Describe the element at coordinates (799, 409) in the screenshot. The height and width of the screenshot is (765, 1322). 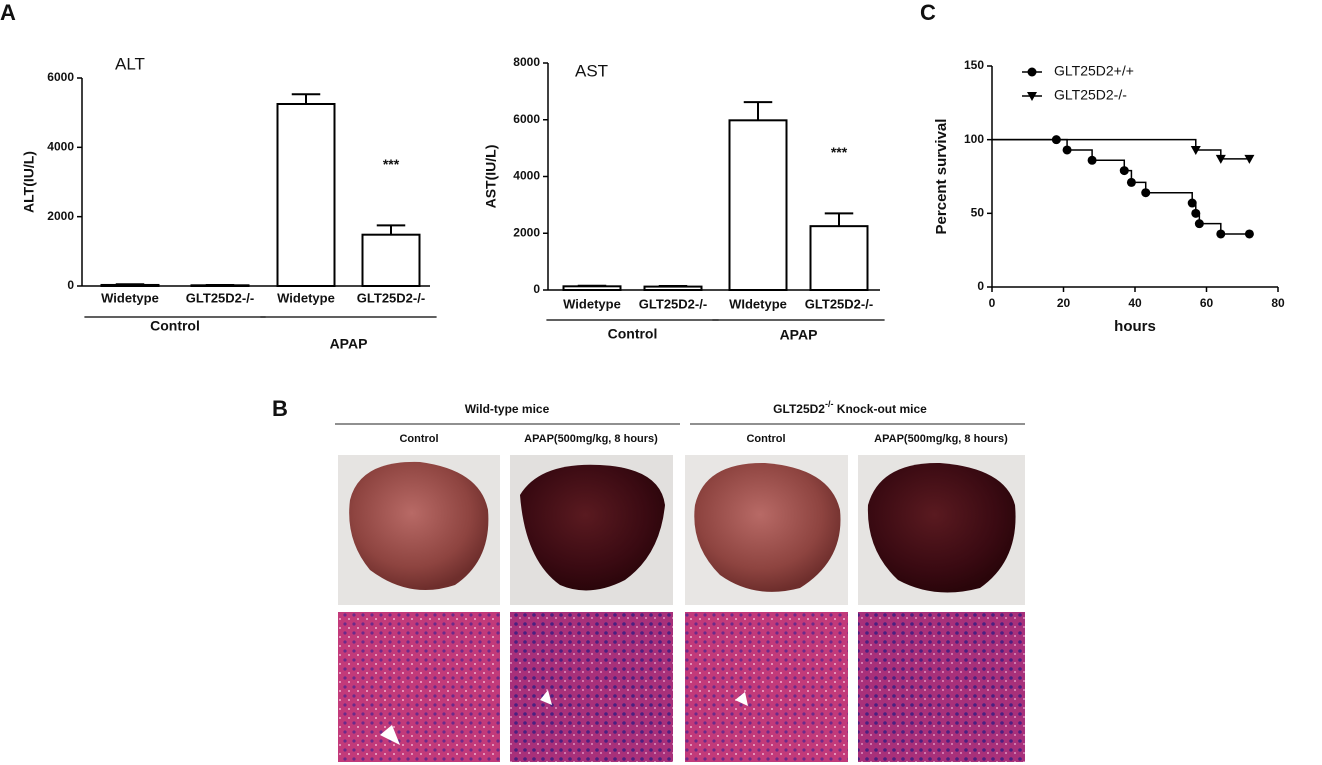
I see `group-name: GLT25D2` at that location.